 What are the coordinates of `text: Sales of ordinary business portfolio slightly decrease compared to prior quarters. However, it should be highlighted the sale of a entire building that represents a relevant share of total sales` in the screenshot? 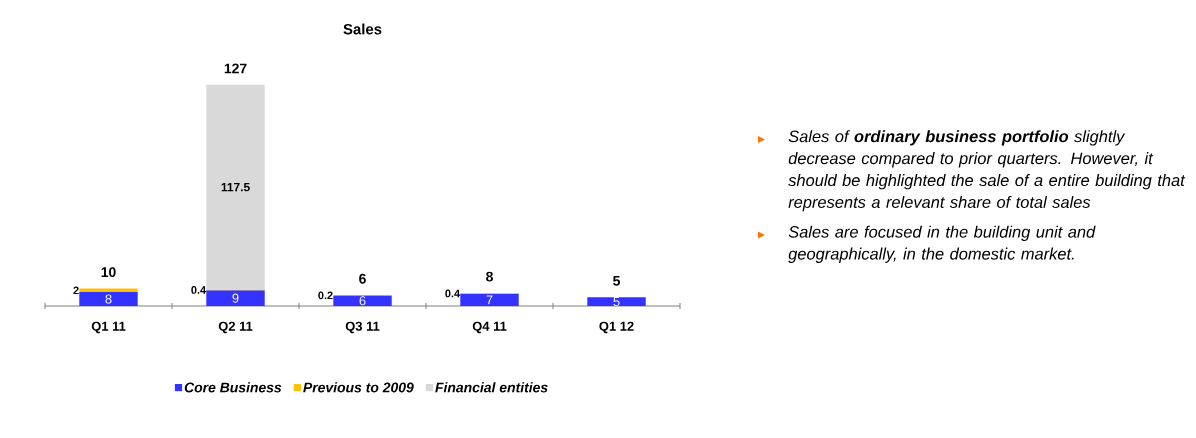 It's located at (987, 171).